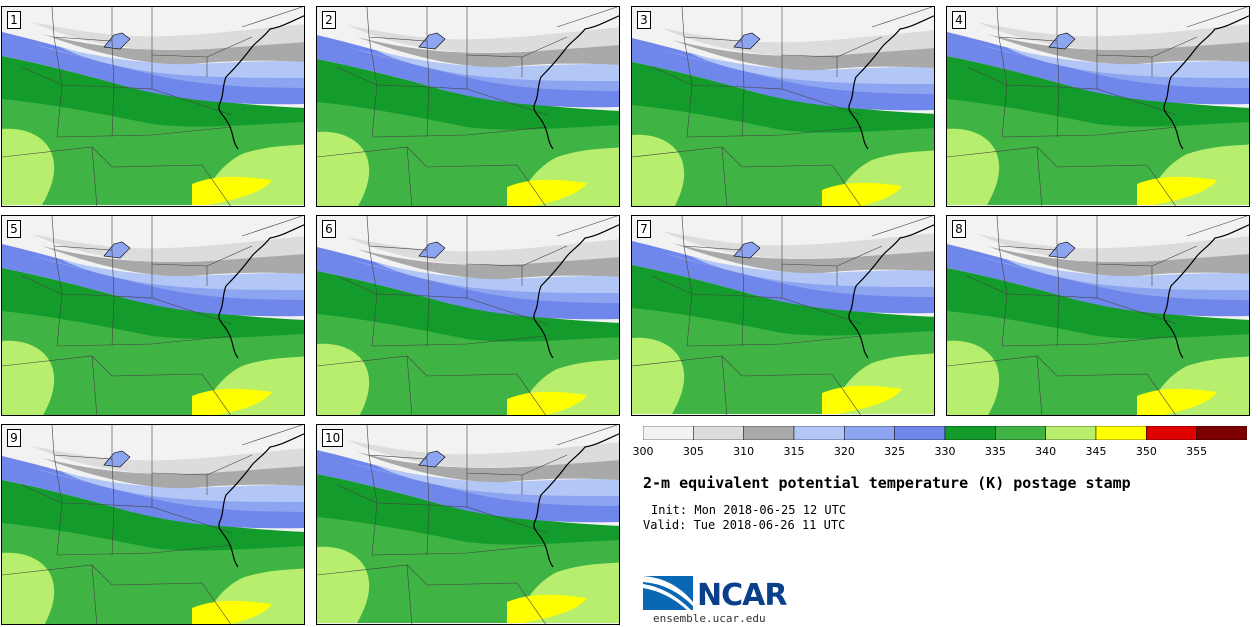 The height and width of the screenshot is (627, 1260). Describe the element at coordinates (1197, 451) in the screenshot. I see `colorbar-tick-355: 355` at that location.